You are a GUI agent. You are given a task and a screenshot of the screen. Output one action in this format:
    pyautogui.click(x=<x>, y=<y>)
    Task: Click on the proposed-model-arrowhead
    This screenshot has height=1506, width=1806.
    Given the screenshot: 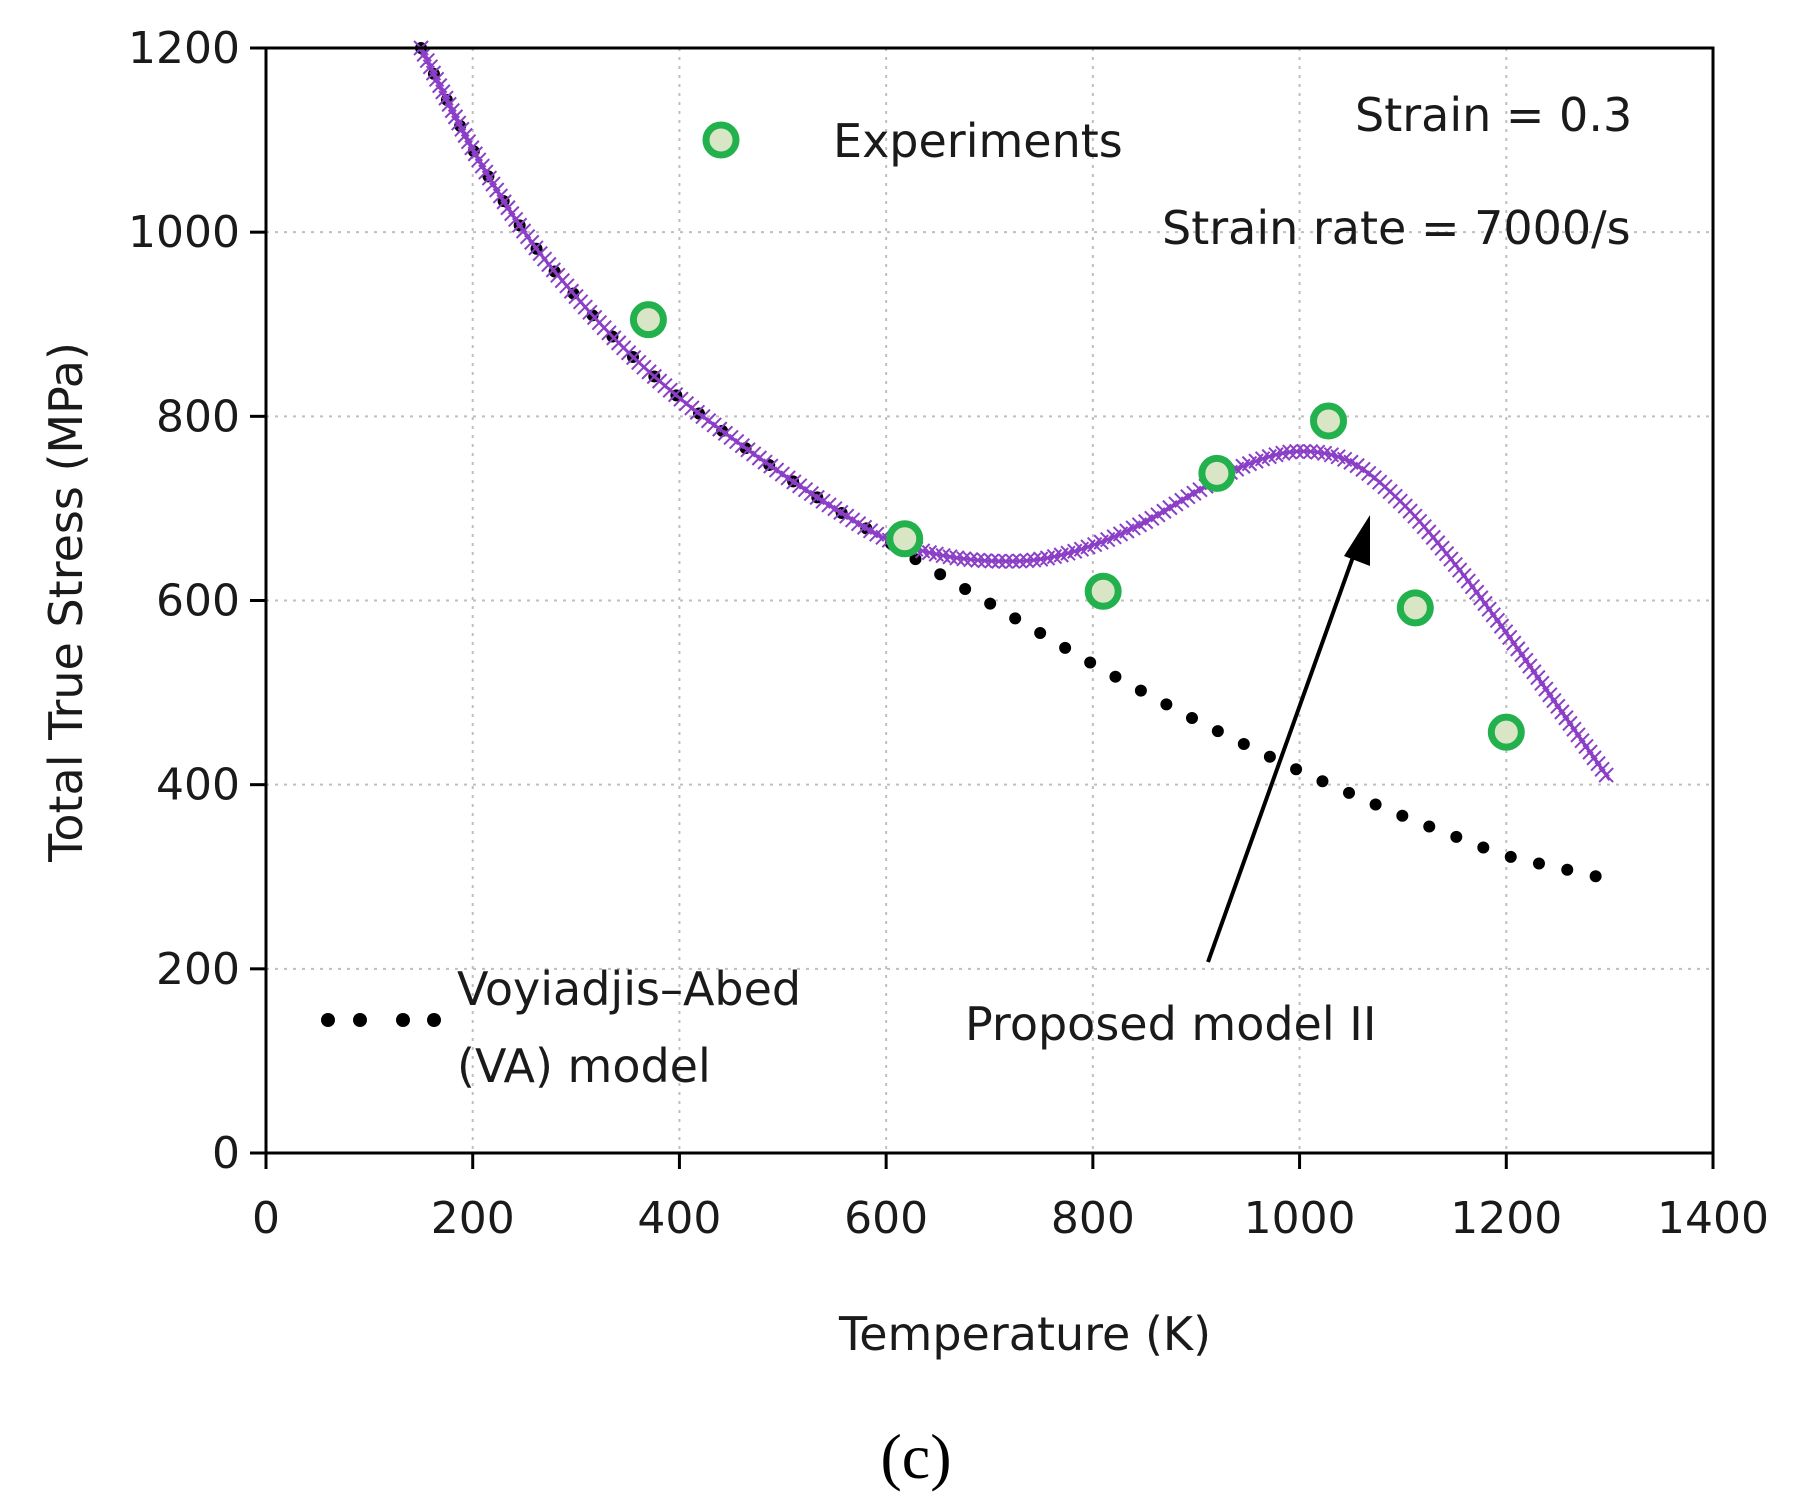 What is the action you would take?
    pyautogui.click(x=1357, y=540)
    